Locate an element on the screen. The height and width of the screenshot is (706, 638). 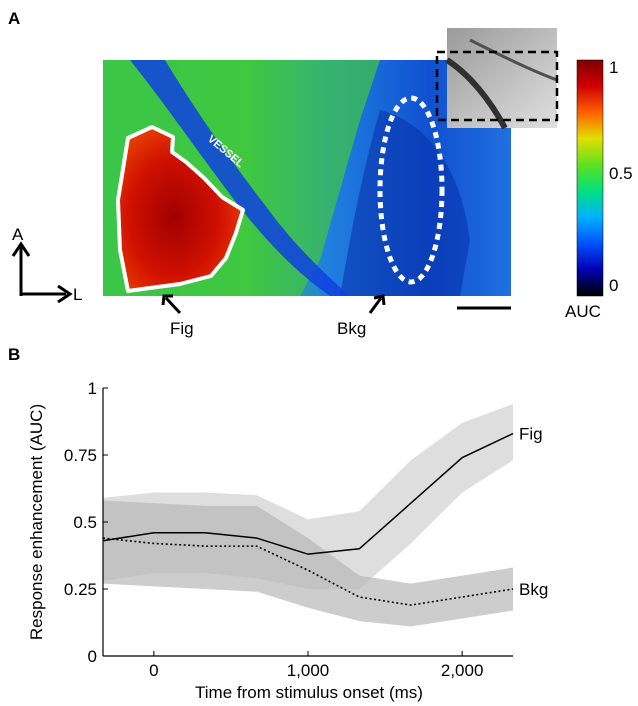
background-region-outline is located at coordinates (411, 190).